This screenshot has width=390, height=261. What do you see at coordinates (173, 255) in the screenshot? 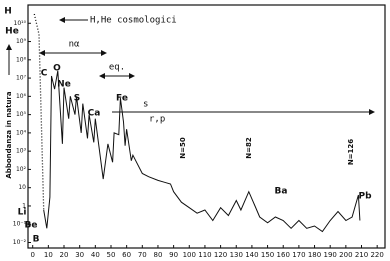
I see `x-tick-label: 90` at bounding box center [173, 255].